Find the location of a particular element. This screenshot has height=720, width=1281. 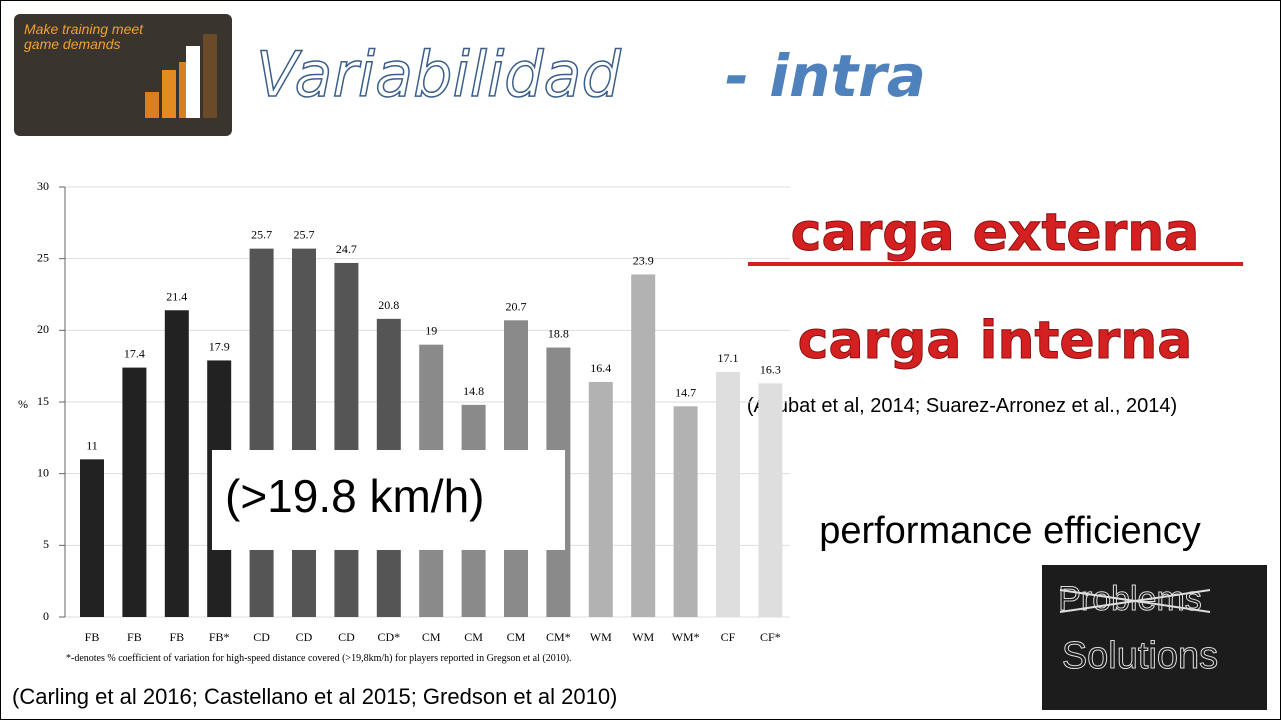

y-tick-label: 5 is located at coordinates (46, 544).